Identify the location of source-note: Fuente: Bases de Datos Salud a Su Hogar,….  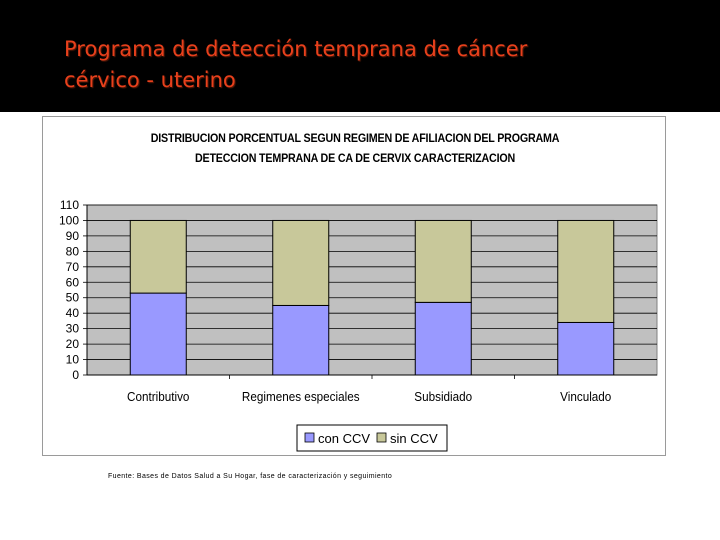
(250, 476).